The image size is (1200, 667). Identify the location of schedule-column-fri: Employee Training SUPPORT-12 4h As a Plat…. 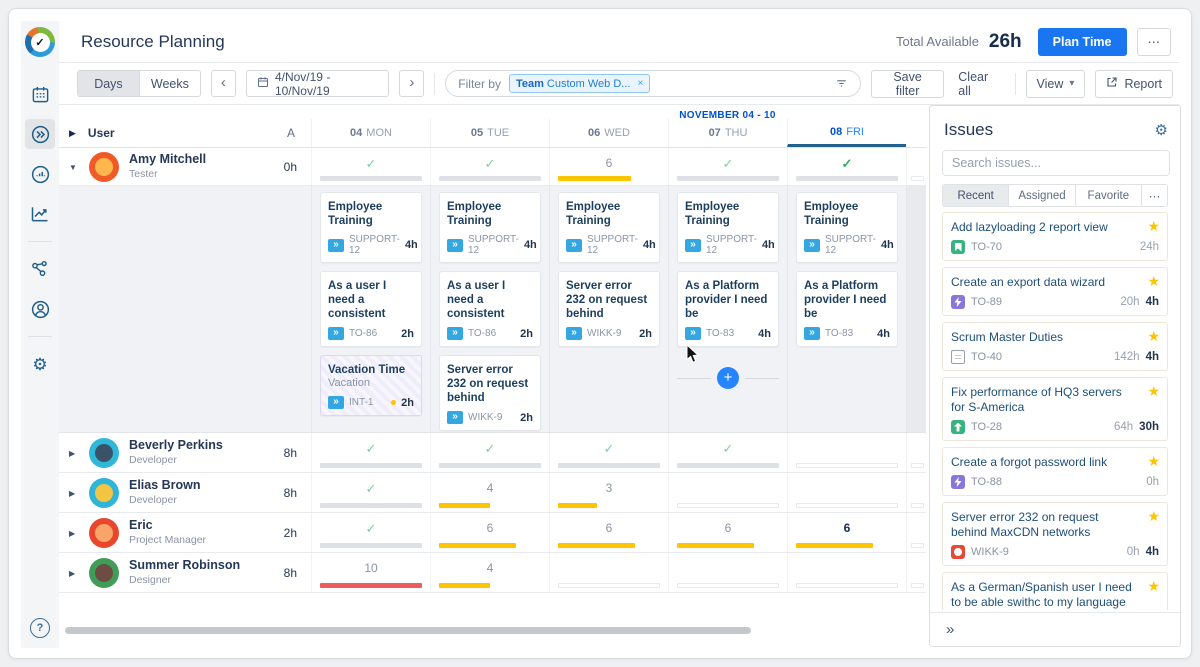
(846, 309).